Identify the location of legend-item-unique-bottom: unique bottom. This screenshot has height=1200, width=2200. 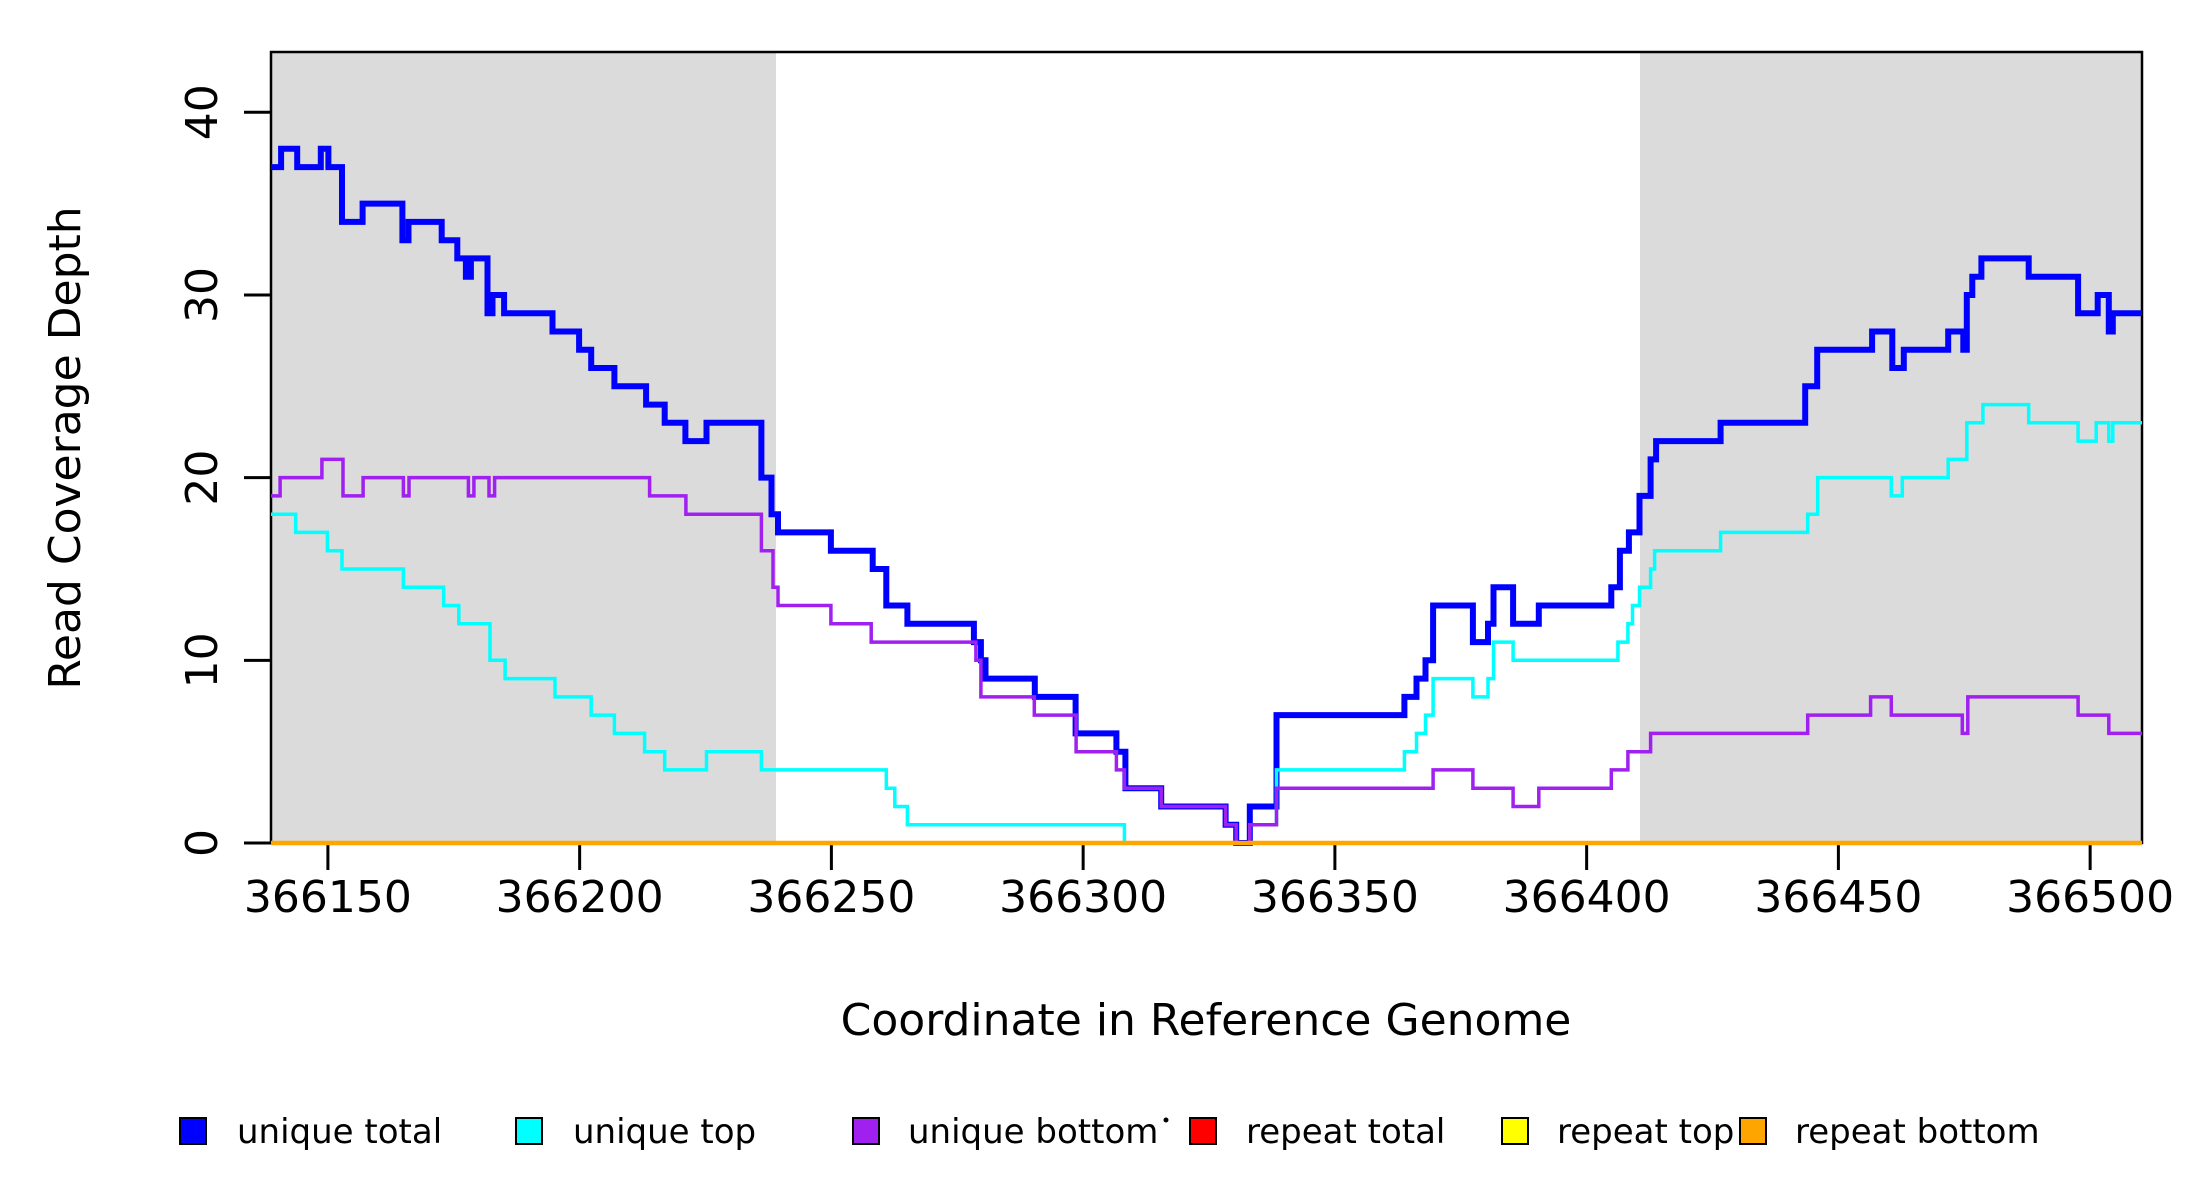
(1005, 1132).